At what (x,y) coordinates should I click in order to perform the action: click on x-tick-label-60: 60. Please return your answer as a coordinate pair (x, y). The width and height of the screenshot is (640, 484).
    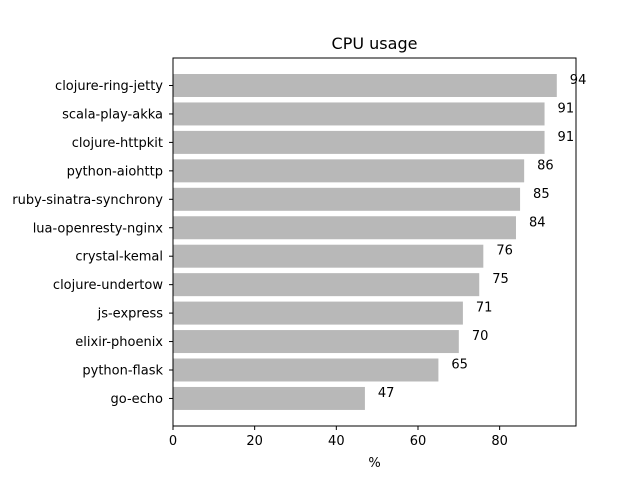
    Looking at the image, I should click on (418, 441).